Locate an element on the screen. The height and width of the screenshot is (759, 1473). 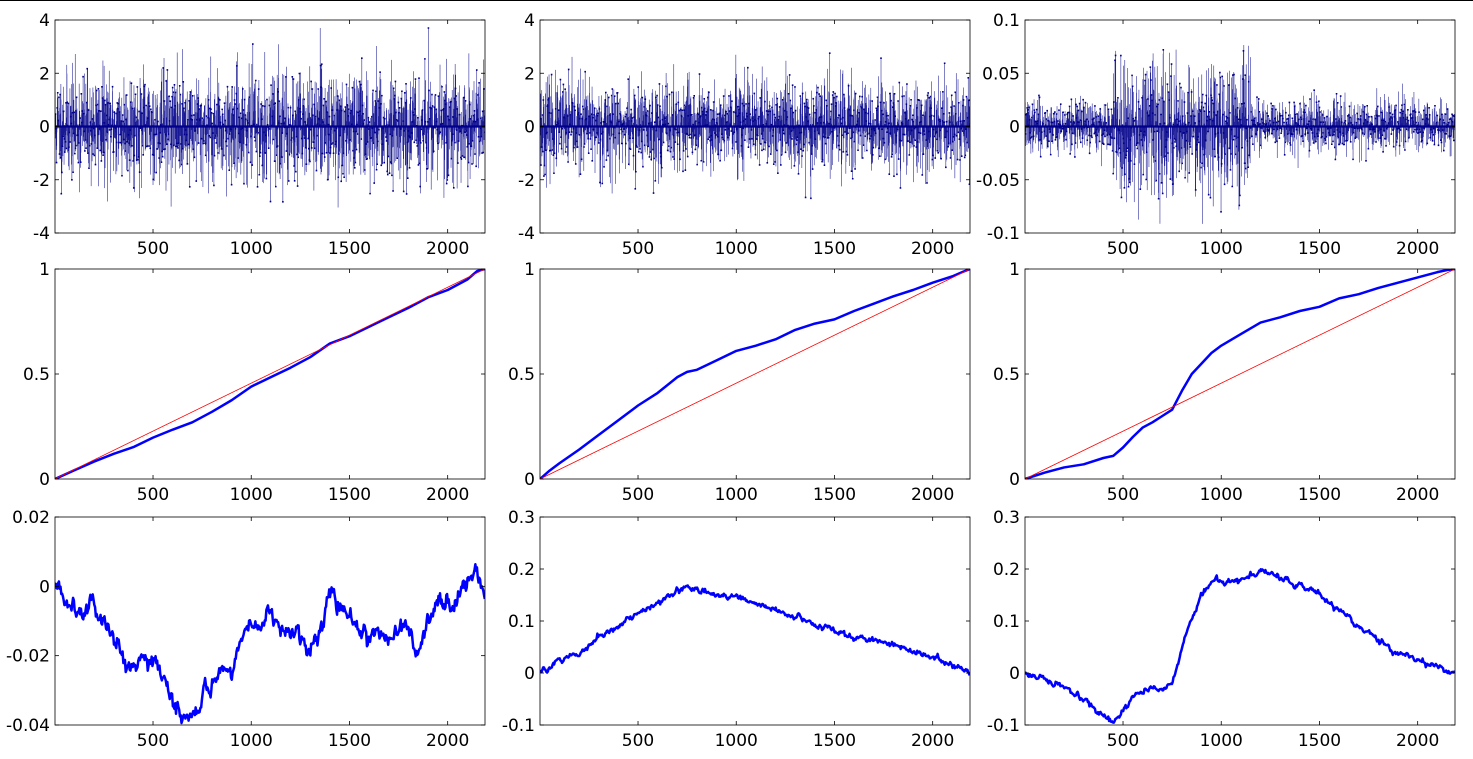
y-tick-label: 0.02 is located at coordinates (31, 518).